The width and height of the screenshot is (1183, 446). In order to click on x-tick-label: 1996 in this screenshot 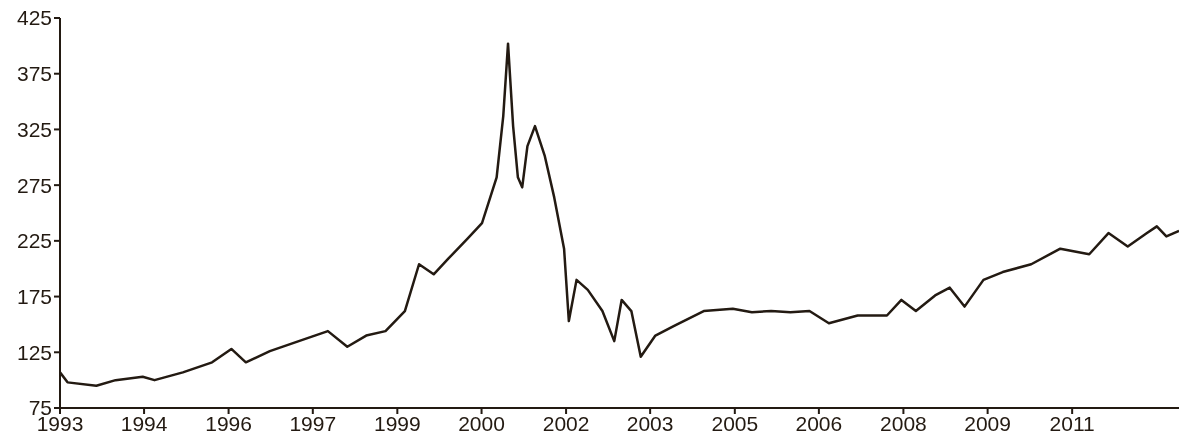, I will do `click(228, 423)`.